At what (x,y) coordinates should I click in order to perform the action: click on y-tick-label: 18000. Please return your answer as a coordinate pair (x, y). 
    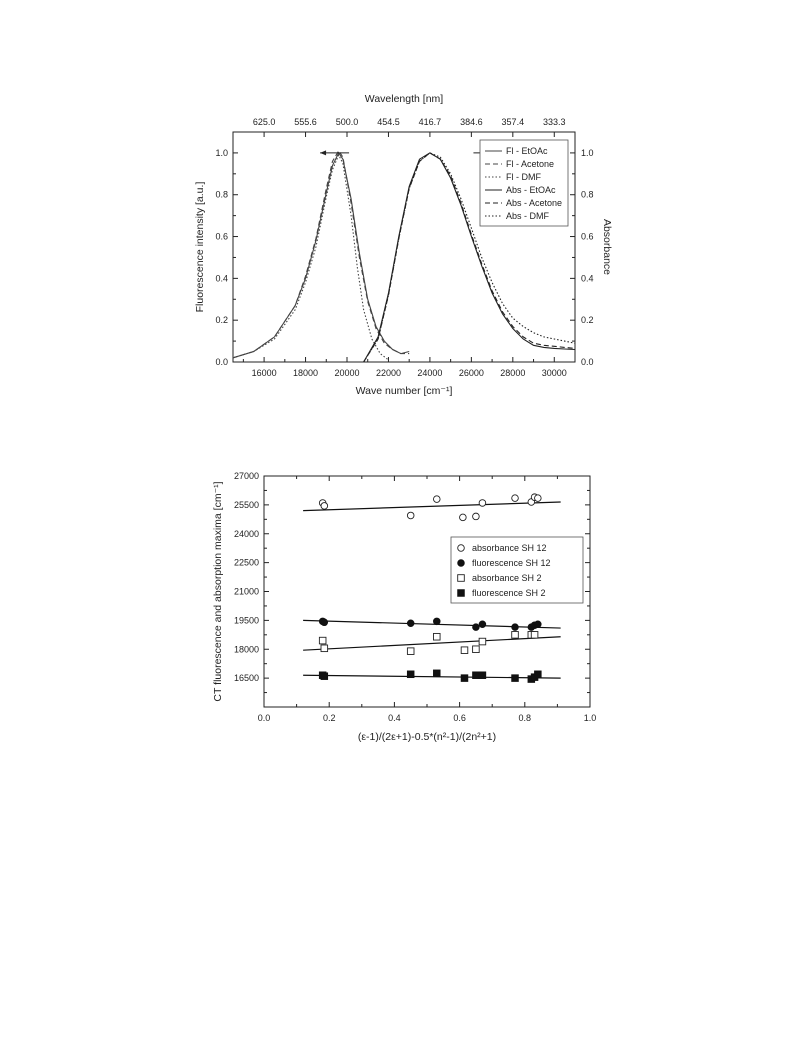
    Looking at the image, I should click on (246, 649).